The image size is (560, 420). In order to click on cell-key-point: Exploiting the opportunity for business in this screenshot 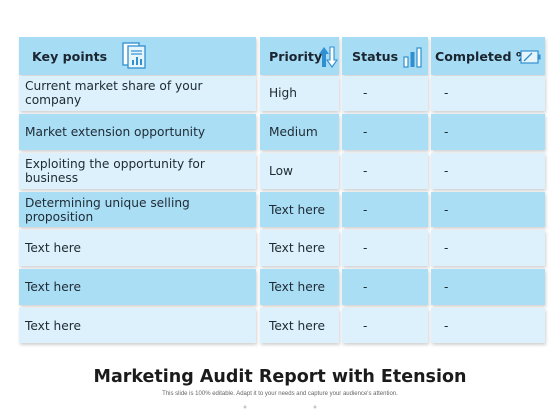, I will do `click(137, 171)`.